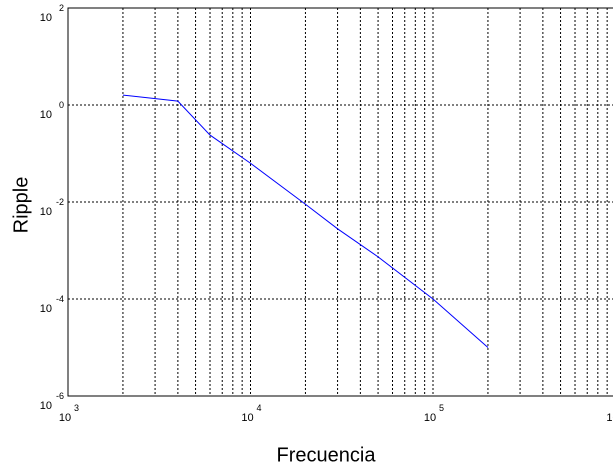 The width and height of the screenshot is (613, 470). What do you see at coordinates (76, 408) in the screenshot?
I see `x-tick-exponent: 3` at bounding box center [76, 408].